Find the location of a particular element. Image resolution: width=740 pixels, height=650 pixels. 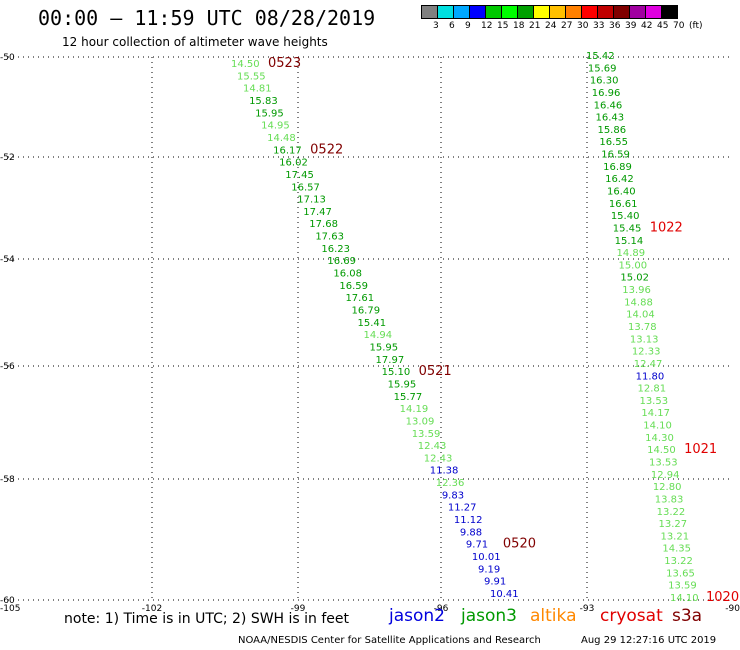

wave-height-value: 14.04 is located at coordinates (640, 315).